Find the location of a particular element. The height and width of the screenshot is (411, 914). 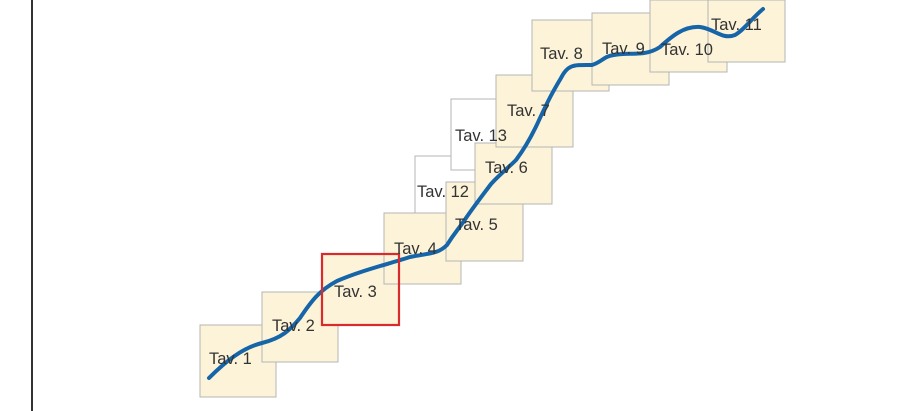

sheet-label-tav-3: Tav. 3 is located at coordinates (355, 292).